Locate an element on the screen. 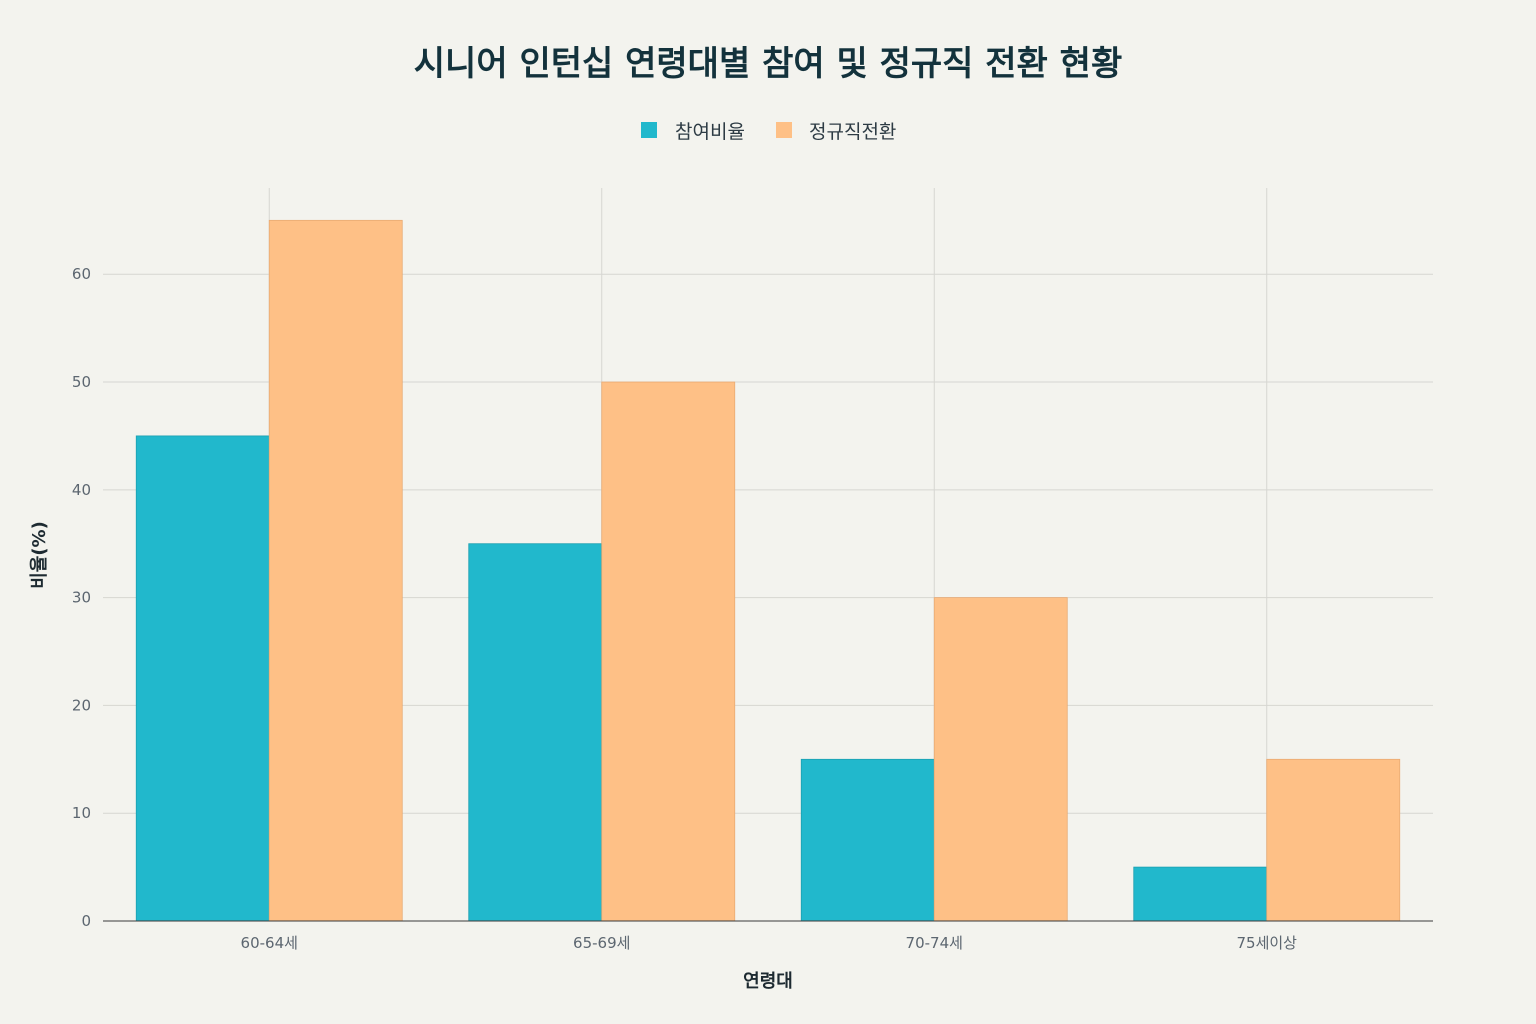 This screenshot has width=1536, height=1024. legend-swatch-conversion is located at coordinates (784, 130).